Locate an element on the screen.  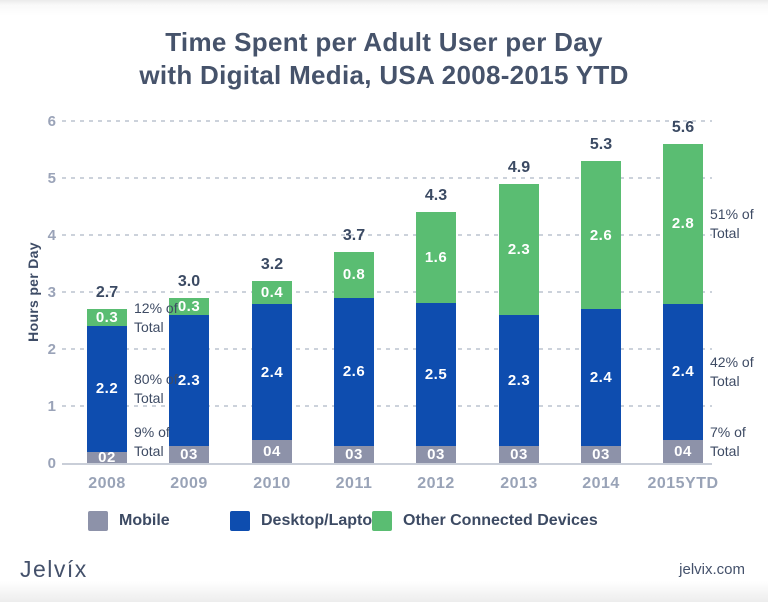
annotation-80-of-total: 80% of Total is located at coordinates (156, 388).